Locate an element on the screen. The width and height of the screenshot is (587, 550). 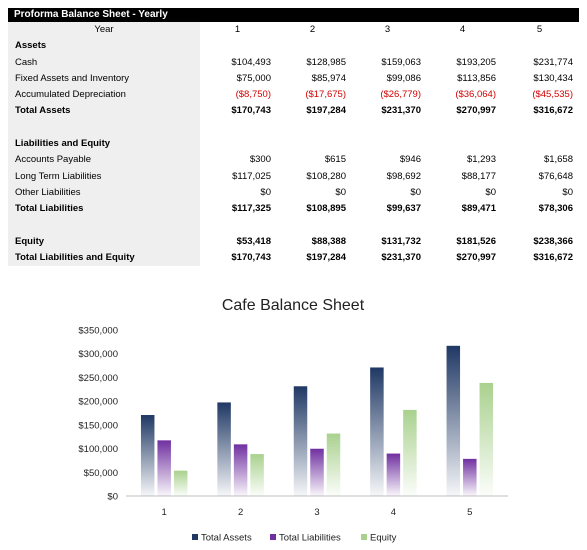
table-cell: $300 is located at coordinates (260, 160).